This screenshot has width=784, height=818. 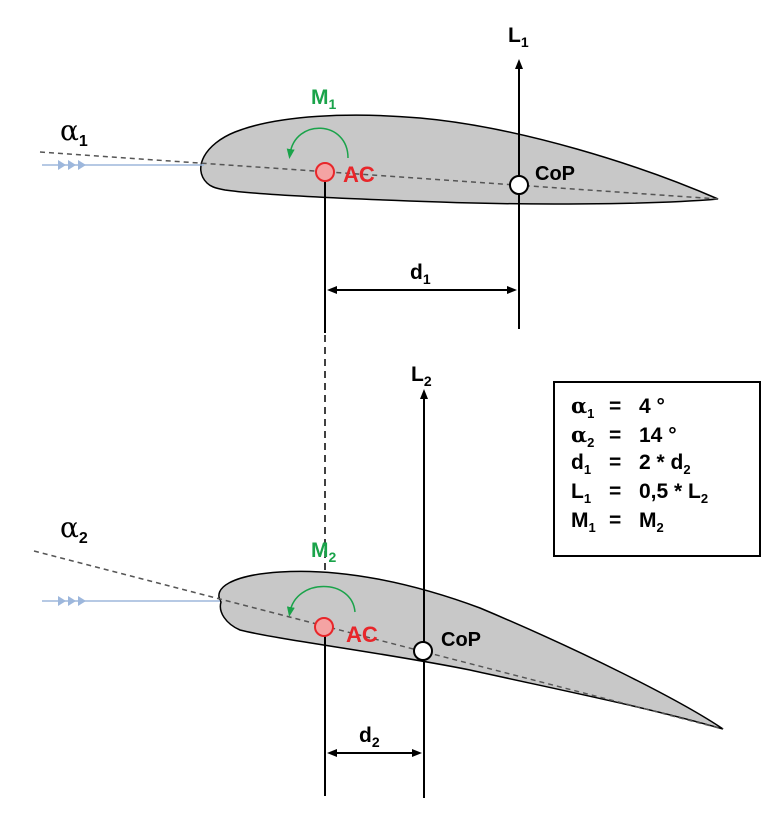 I want to click on top-moment-label: M1, so click(x=324, y=99).